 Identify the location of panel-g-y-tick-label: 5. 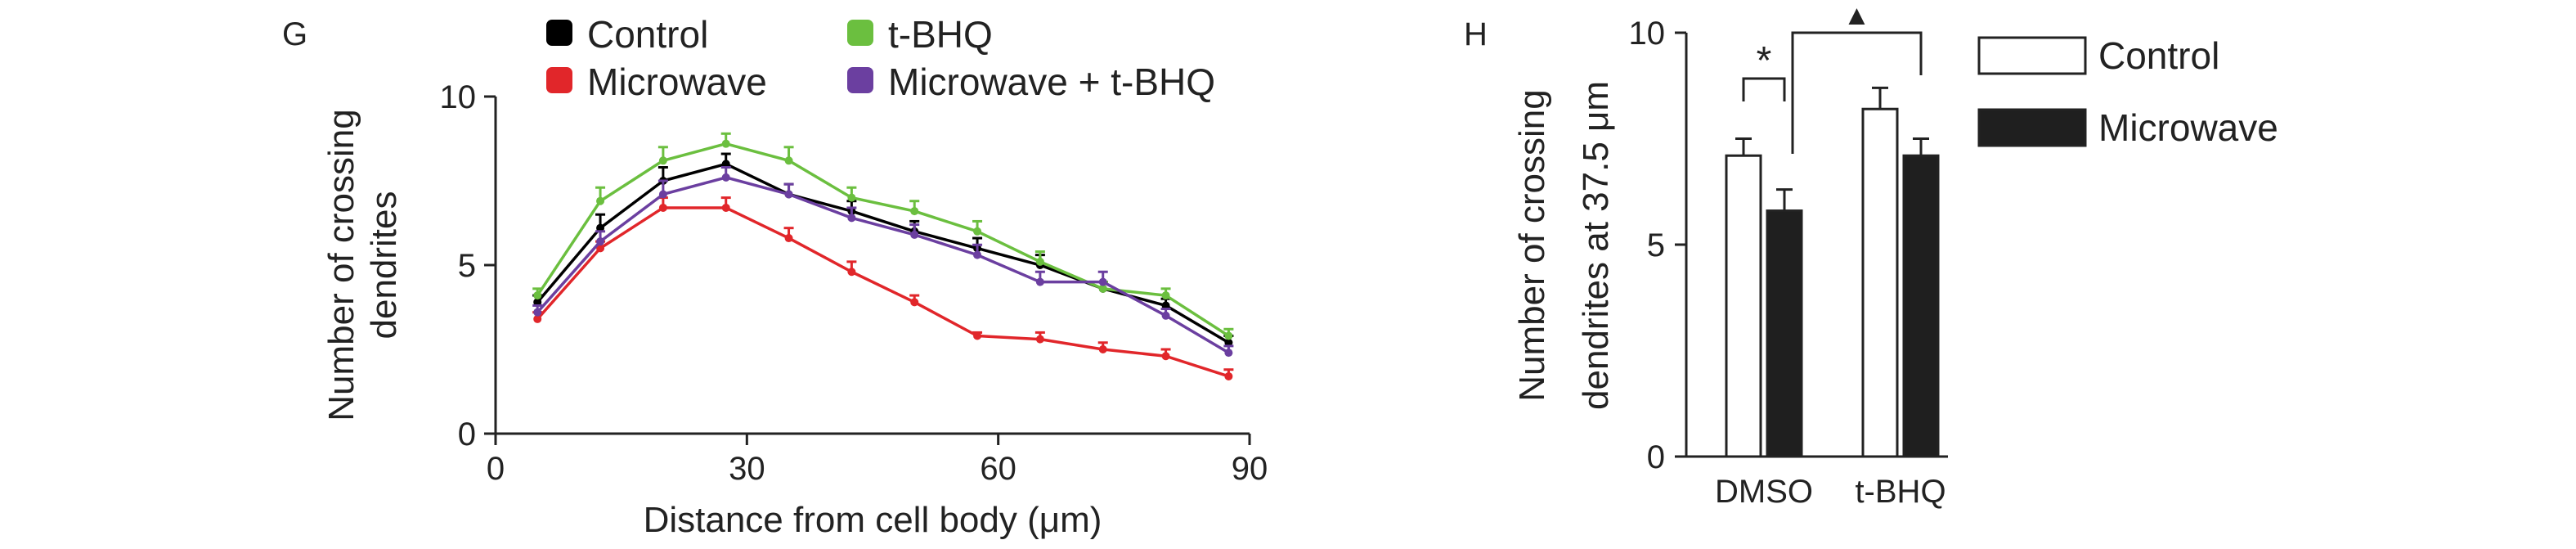
(467, 266).